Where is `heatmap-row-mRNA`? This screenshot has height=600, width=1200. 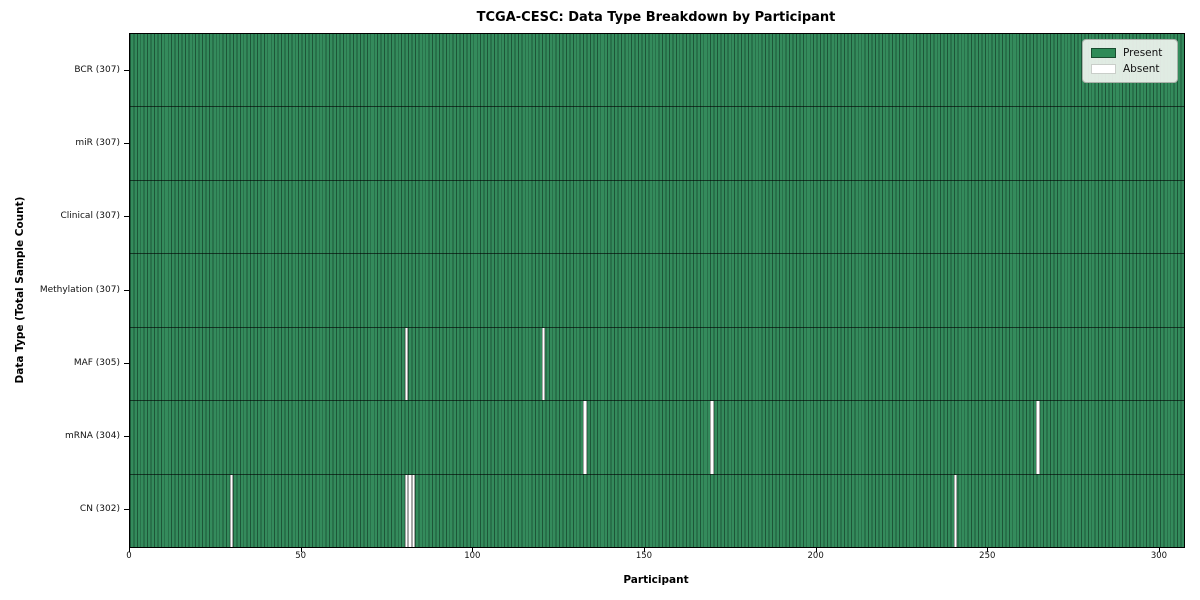 heatmap-row-mRNA is located at coordinates (657, 437).